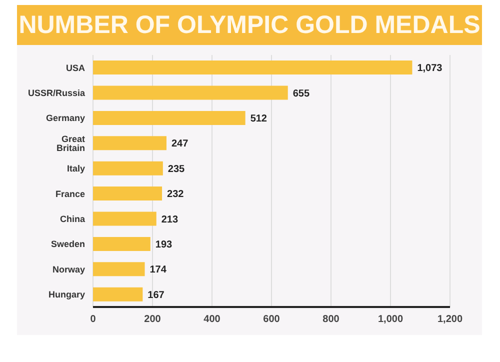 This screenshot has width=500, height=362. What do you see at coordinates (271, 320) in the screenshot?
I see `x-tick-label: 600` at bounding box center [271, 320].